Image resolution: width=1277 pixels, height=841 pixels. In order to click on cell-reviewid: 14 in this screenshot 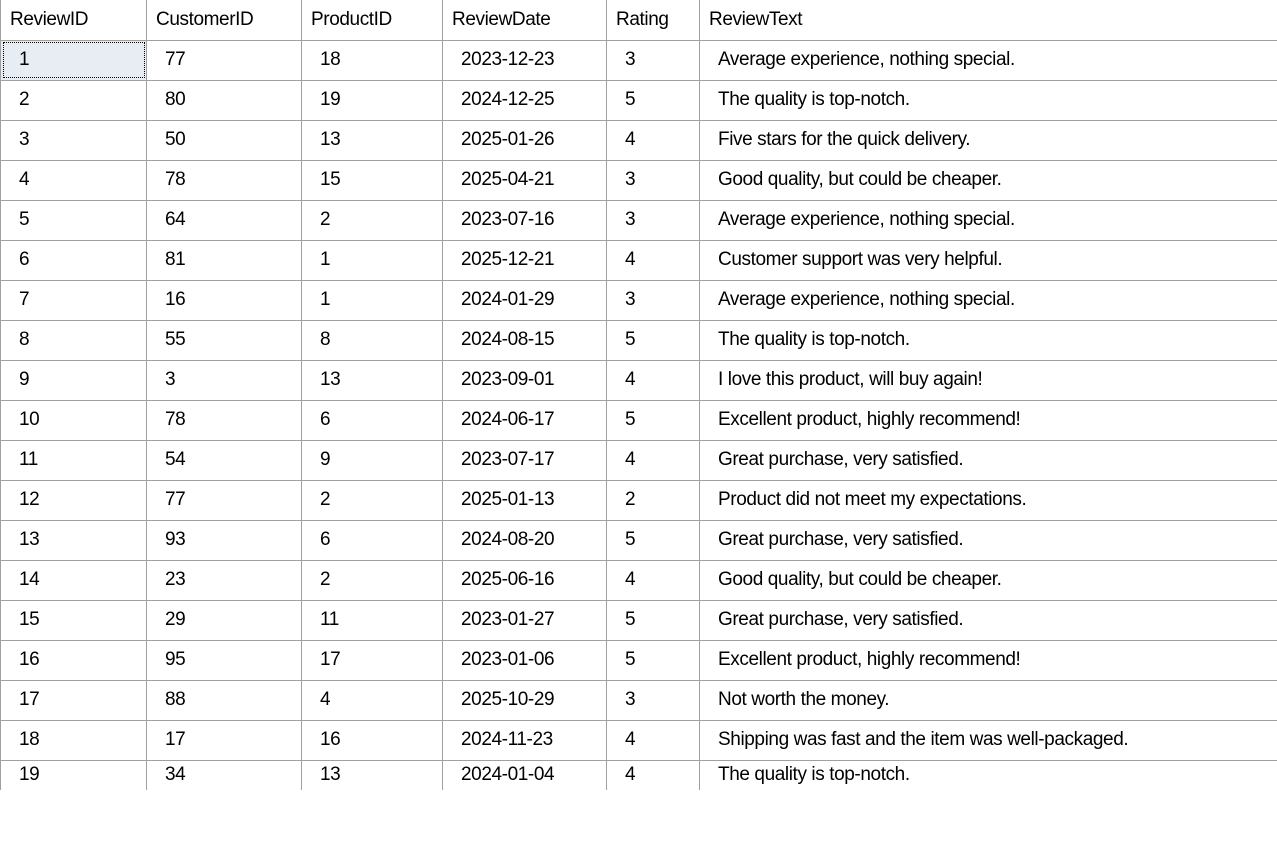, I will do `click(73, 580)`.